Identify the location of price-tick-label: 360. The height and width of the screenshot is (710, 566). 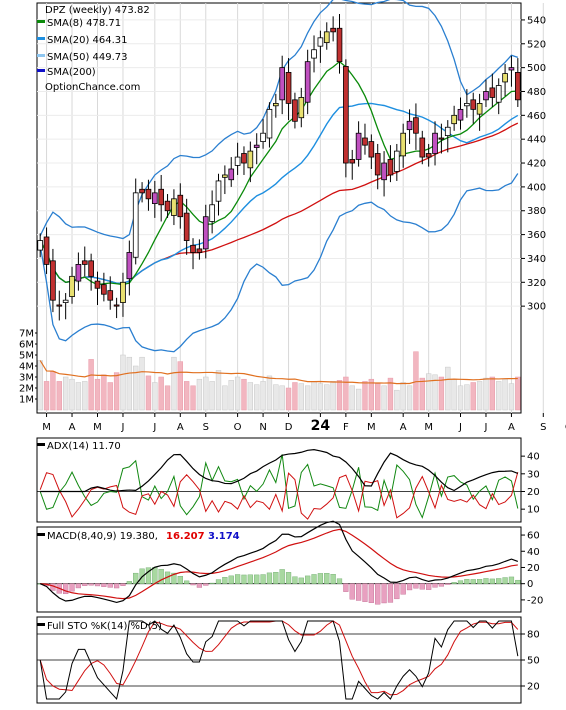
(536, 235).